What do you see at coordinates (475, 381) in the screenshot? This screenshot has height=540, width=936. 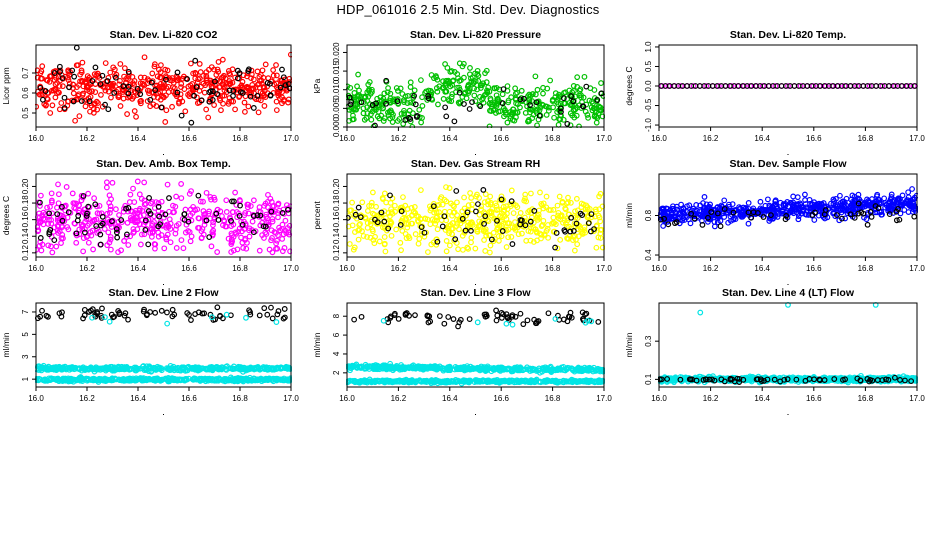 I see `series-band_low` at bounding box center [475, 381].